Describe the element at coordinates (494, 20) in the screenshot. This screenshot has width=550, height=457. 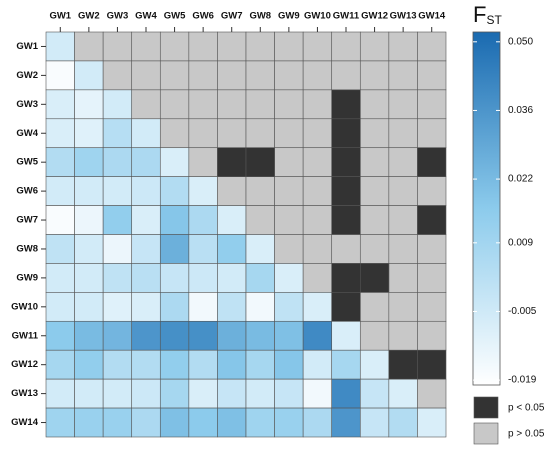
I see `colorbar-title-sub: ST` at that location.